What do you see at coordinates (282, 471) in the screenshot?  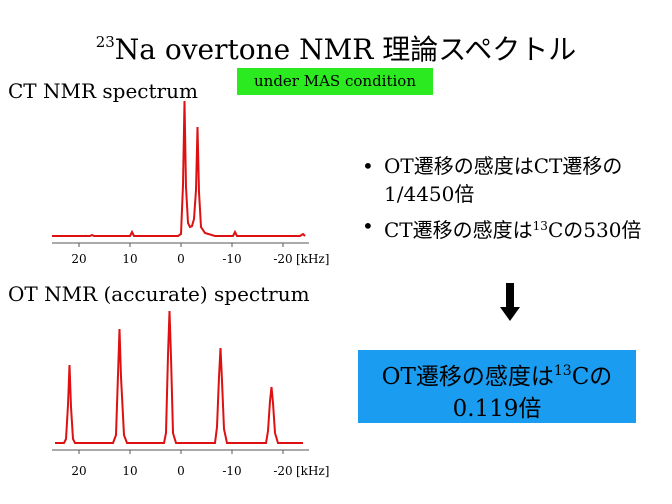 I see `ot-tick-label: -20` at bounding box center [282, 471].